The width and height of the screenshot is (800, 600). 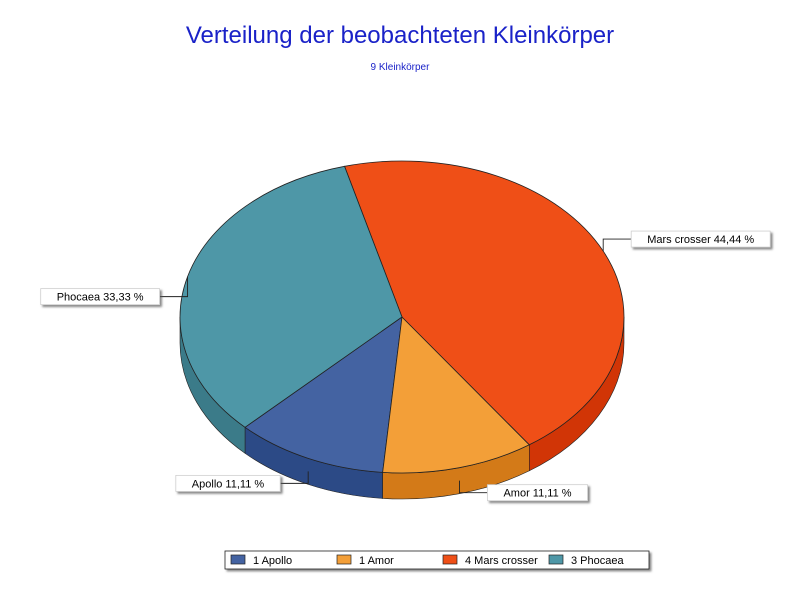 I want to click on callout-box-amor, so click(x=537, y=493).